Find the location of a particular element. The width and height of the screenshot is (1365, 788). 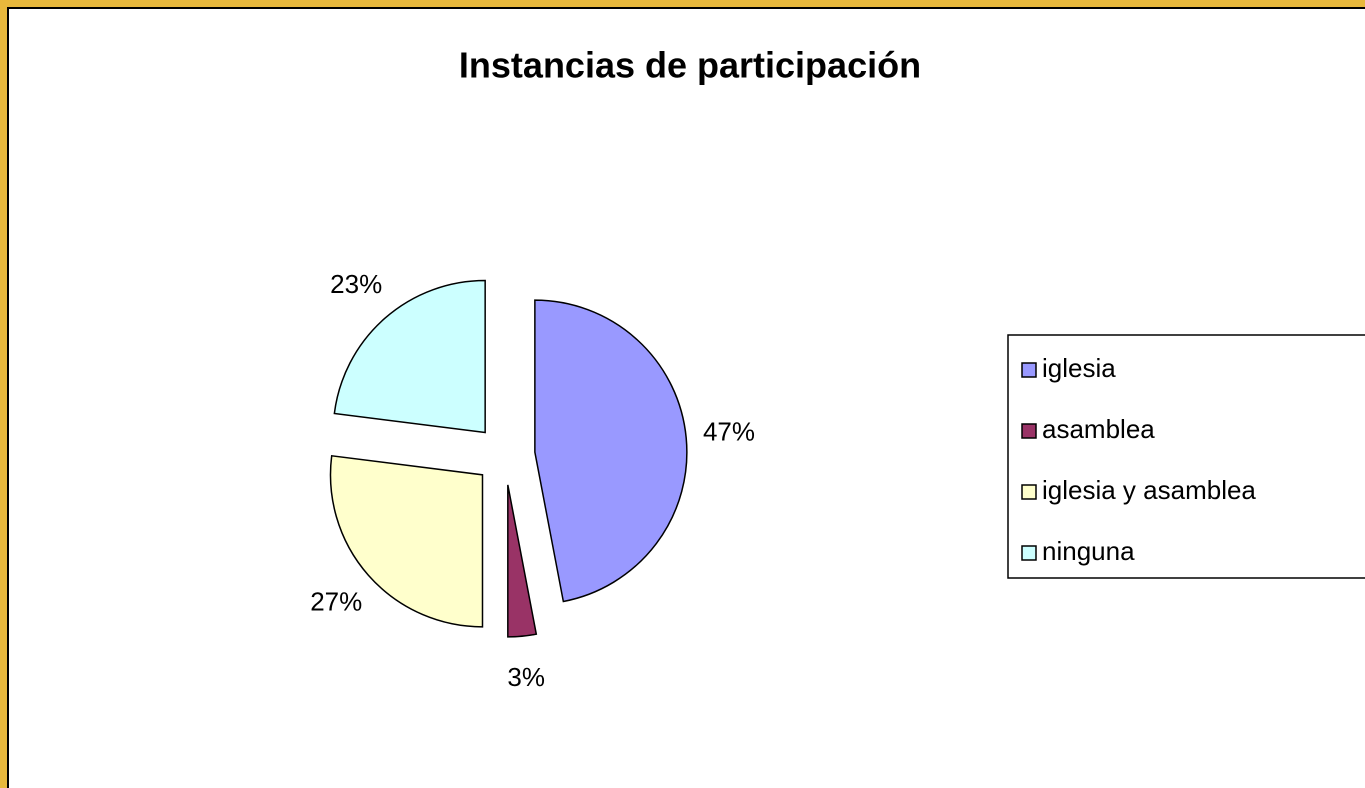

data-label: 47% is located at coordinates (729, 432).